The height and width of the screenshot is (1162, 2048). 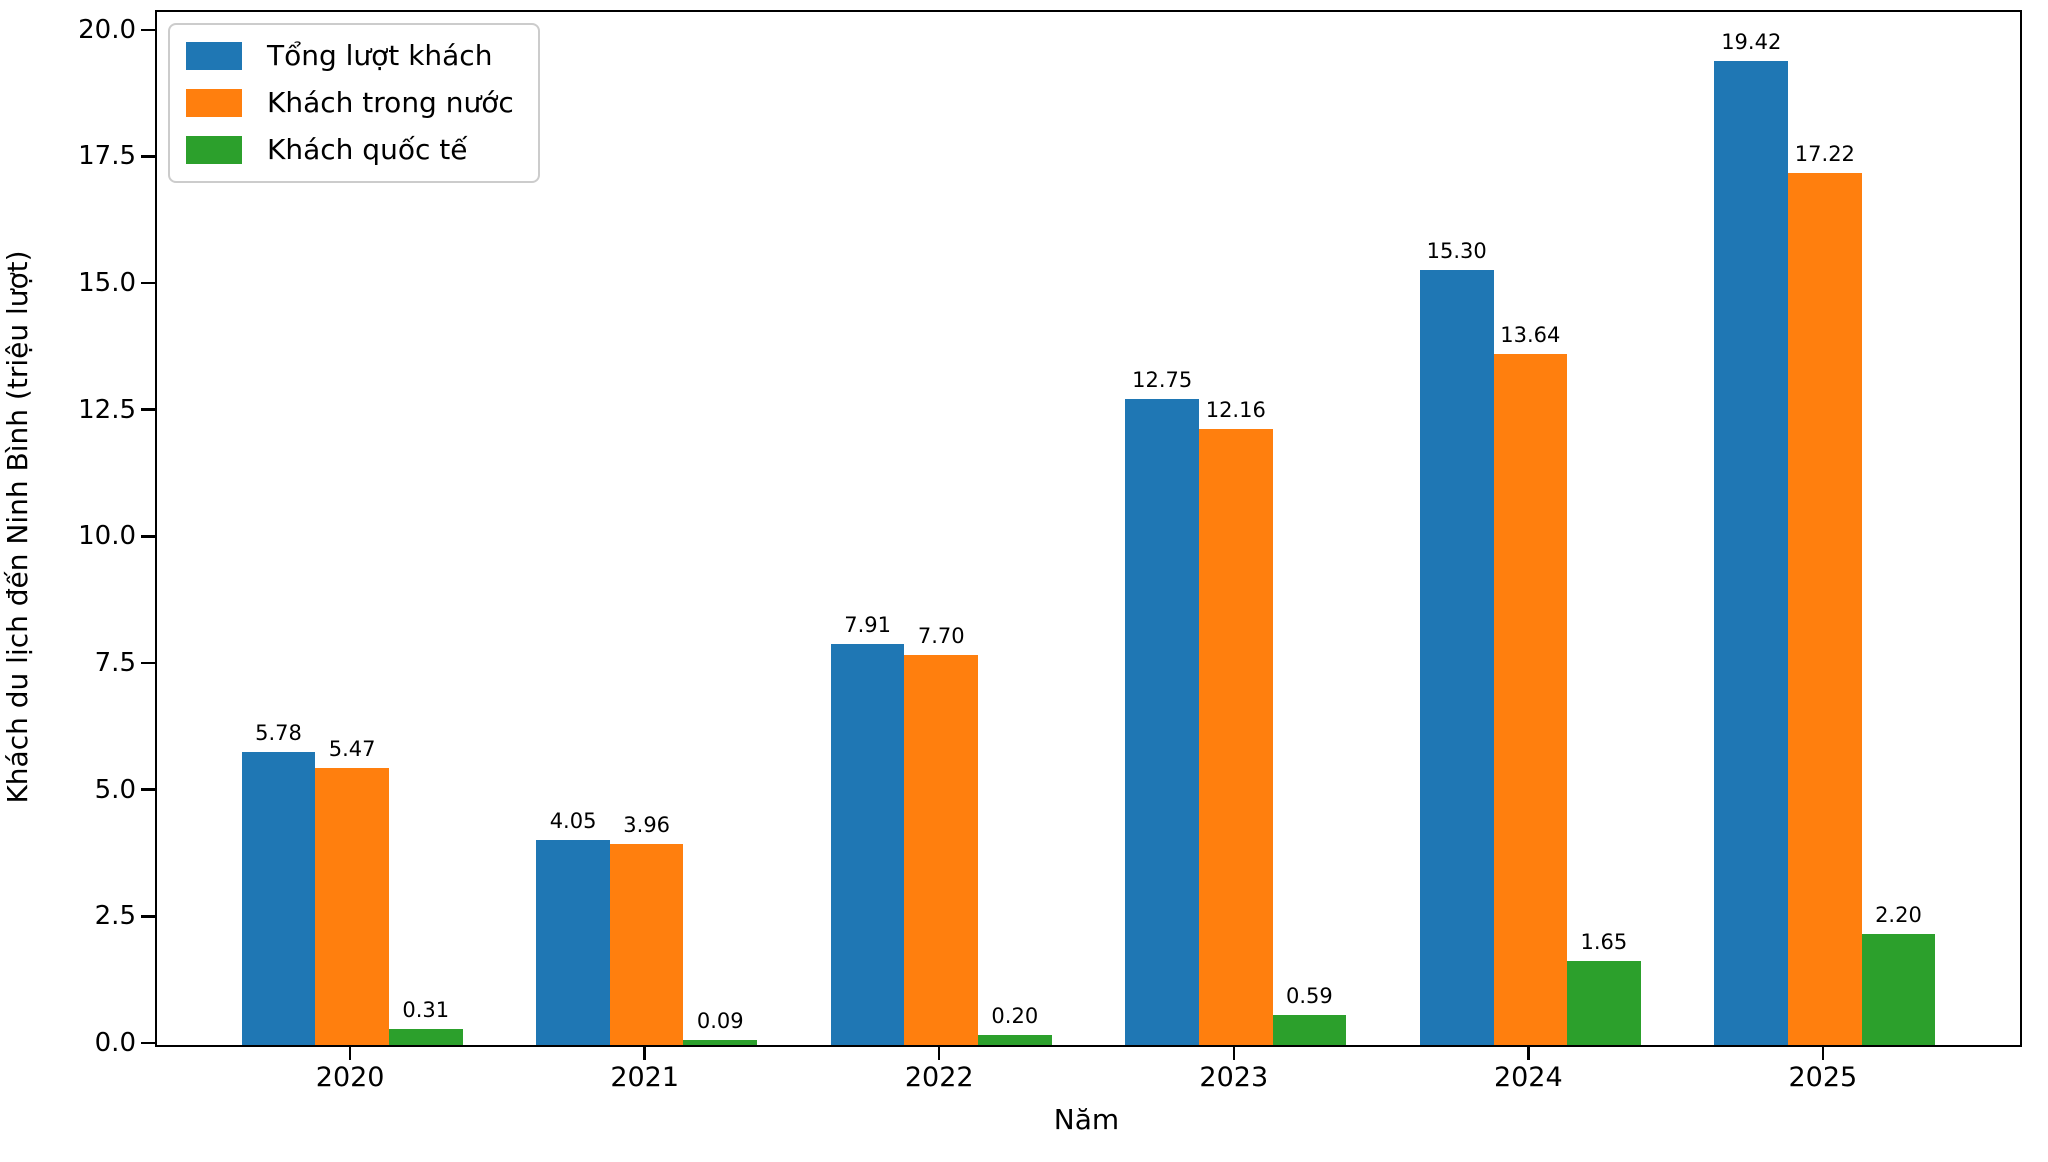 What do you see at coordinates (1530, 334) in the screenshot?
I see `bar-value-label: 13.64` at bounding box center [1530, 334].